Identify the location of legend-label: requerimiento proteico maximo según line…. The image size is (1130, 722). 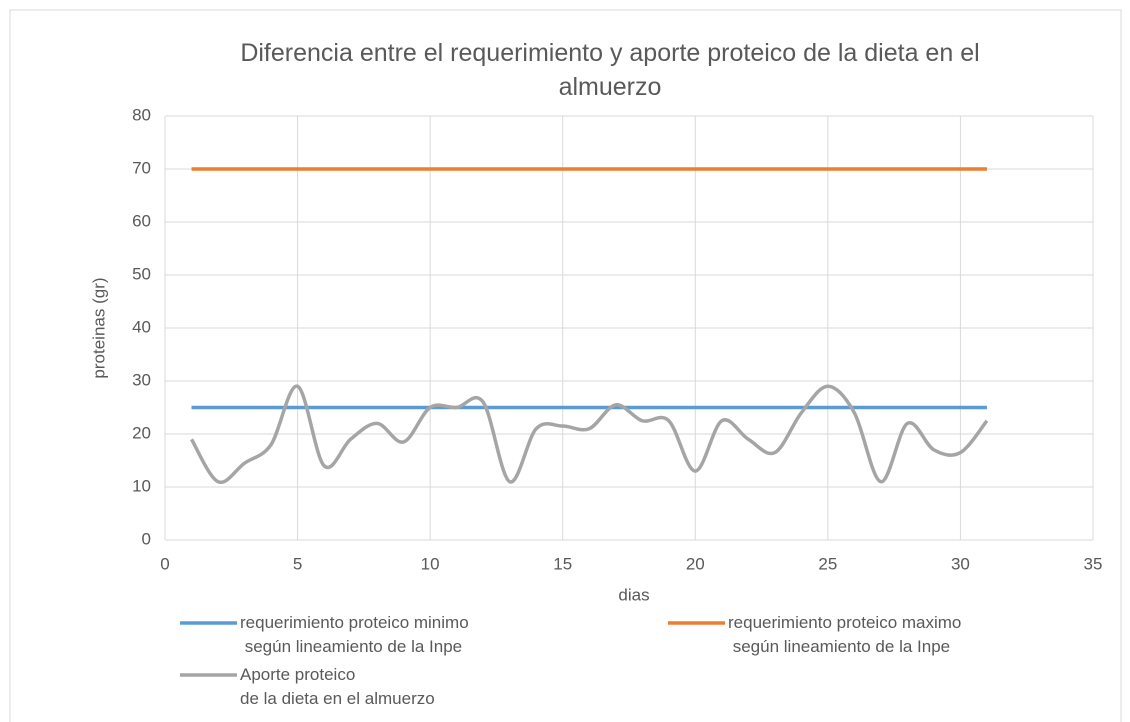
(845, 634).